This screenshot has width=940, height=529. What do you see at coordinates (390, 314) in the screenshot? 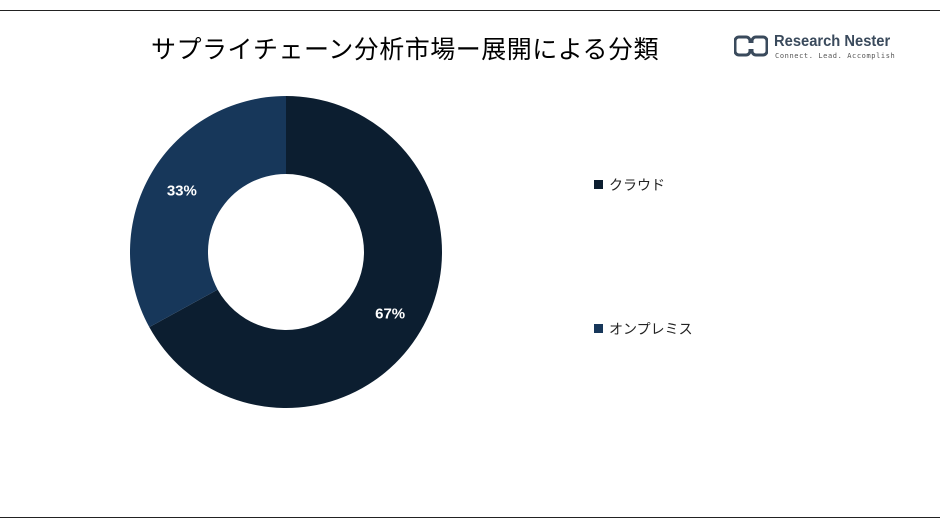
I see `donut-label-cloud: 67%` at bounding box center [390, 314].